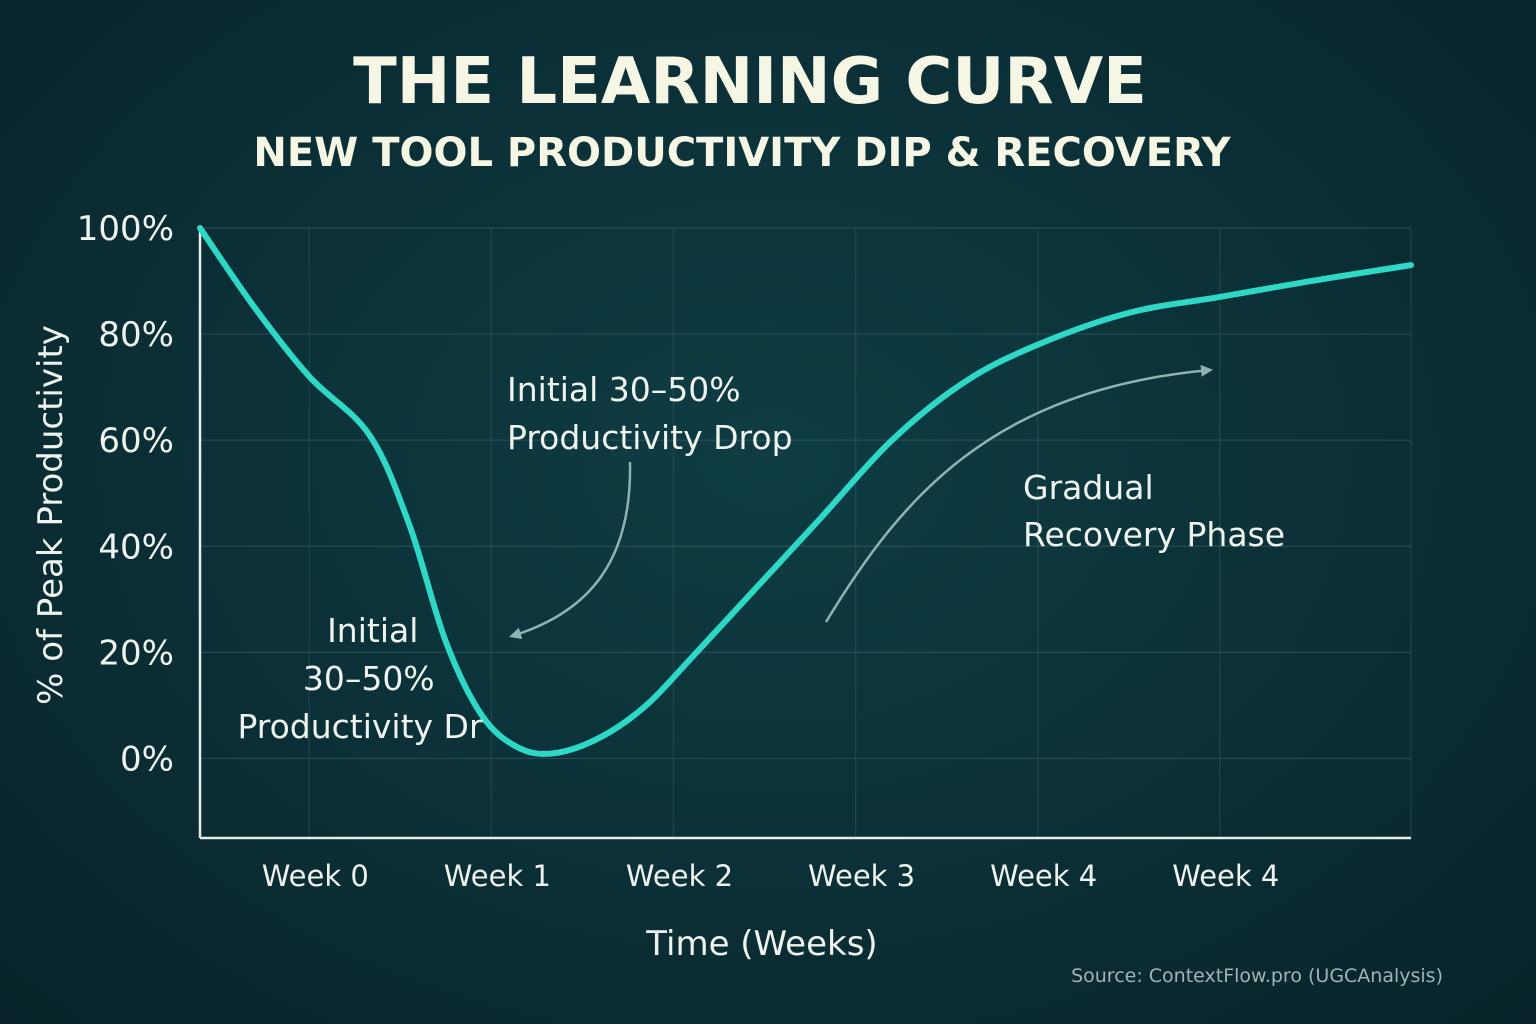 Image resolution: width=1536 pixels, height=1024 pixels. I want to click on x-tick-label-1: Week 1, so click(497, 876).